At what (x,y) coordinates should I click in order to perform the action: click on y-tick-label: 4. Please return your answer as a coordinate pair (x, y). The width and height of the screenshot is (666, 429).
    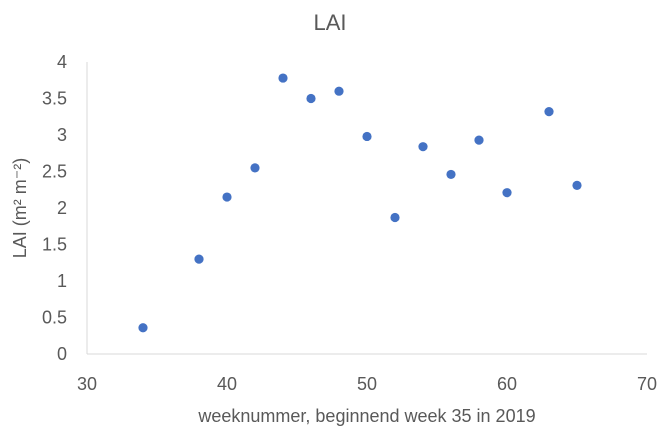
    Looking at the image, I should click on (62, 62).